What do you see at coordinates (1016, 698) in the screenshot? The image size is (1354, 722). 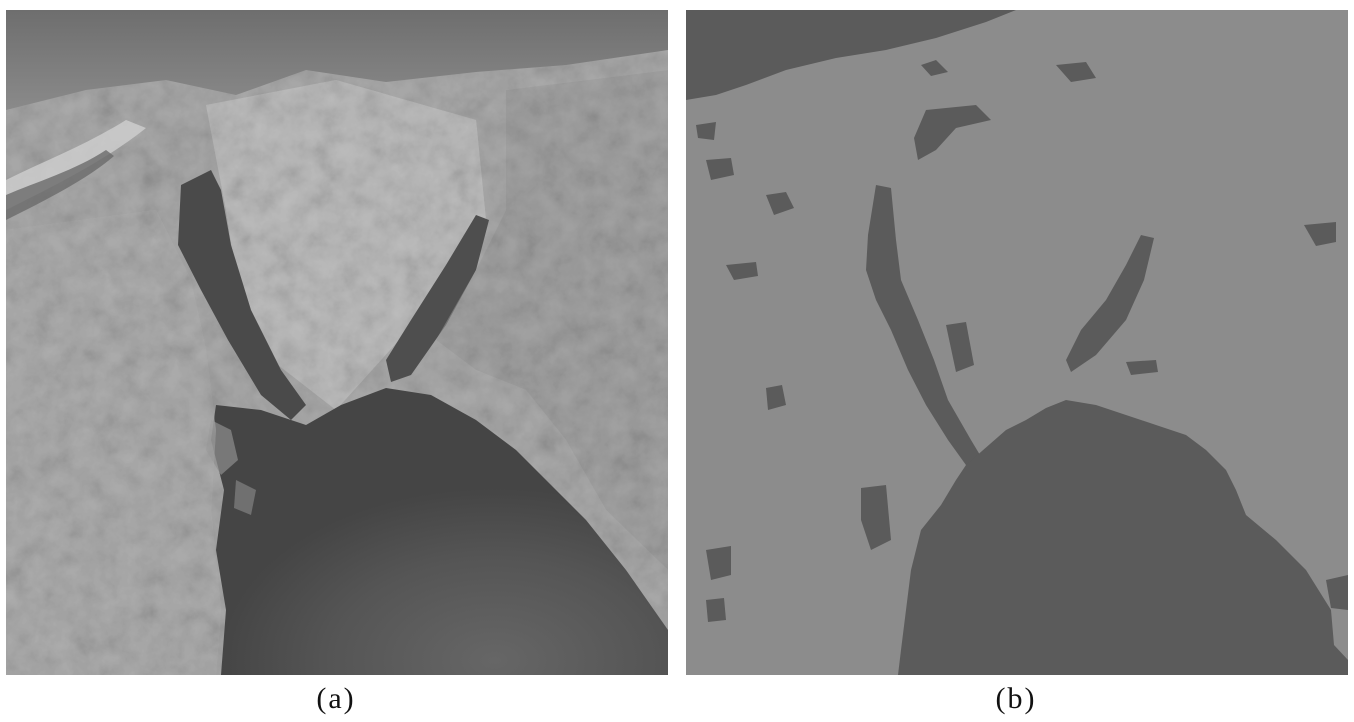 I see `panel-b-caption: (b)` at bounding box center [1016, 698].